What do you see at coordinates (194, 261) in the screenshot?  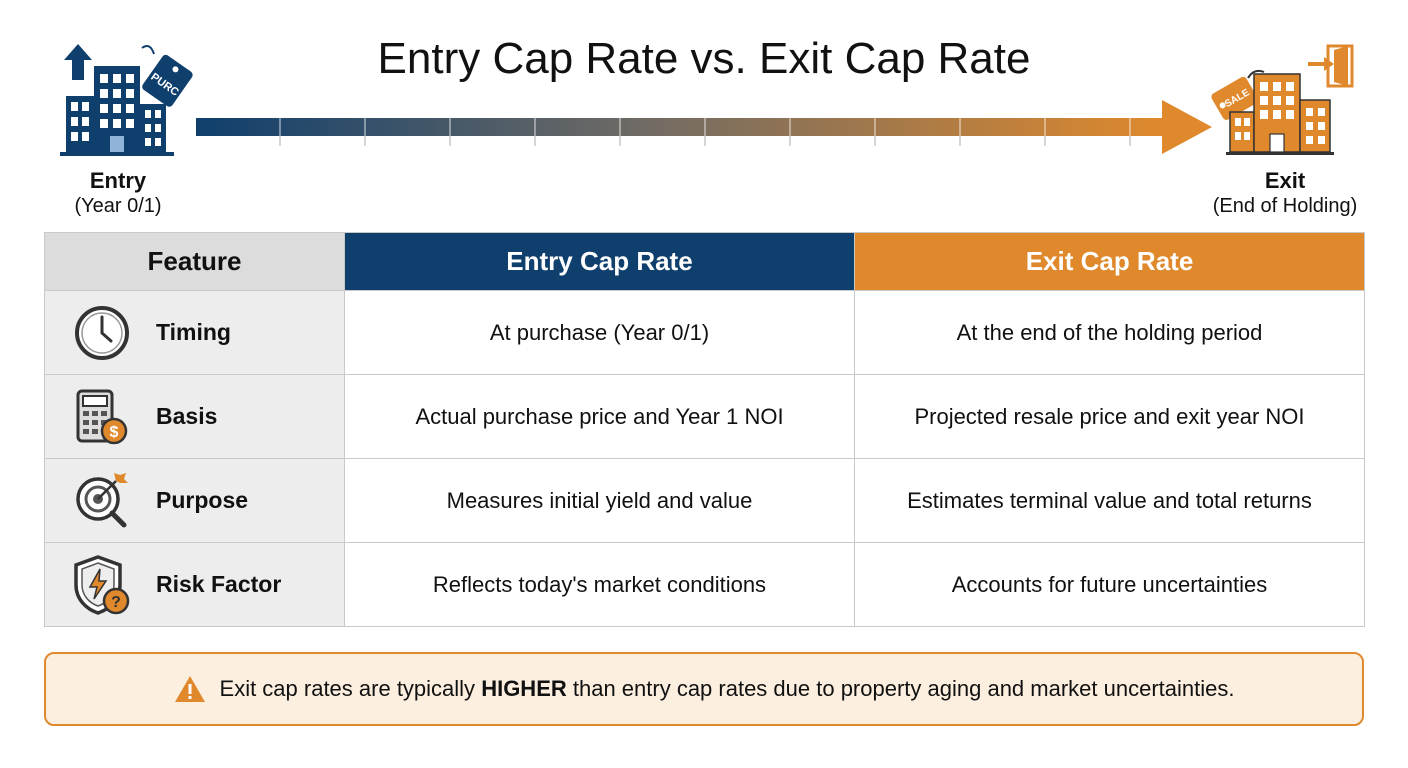 I see `header-feature: Feature` at bounding box center [194, 261].